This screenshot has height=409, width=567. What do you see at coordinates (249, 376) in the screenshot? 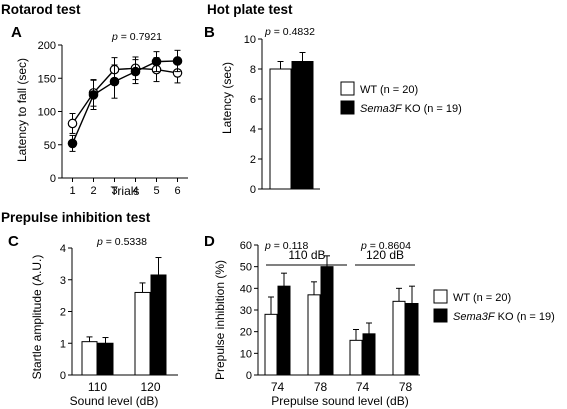
I see `y-tick-label-d-0: 0` at bounding box center [249, 376].